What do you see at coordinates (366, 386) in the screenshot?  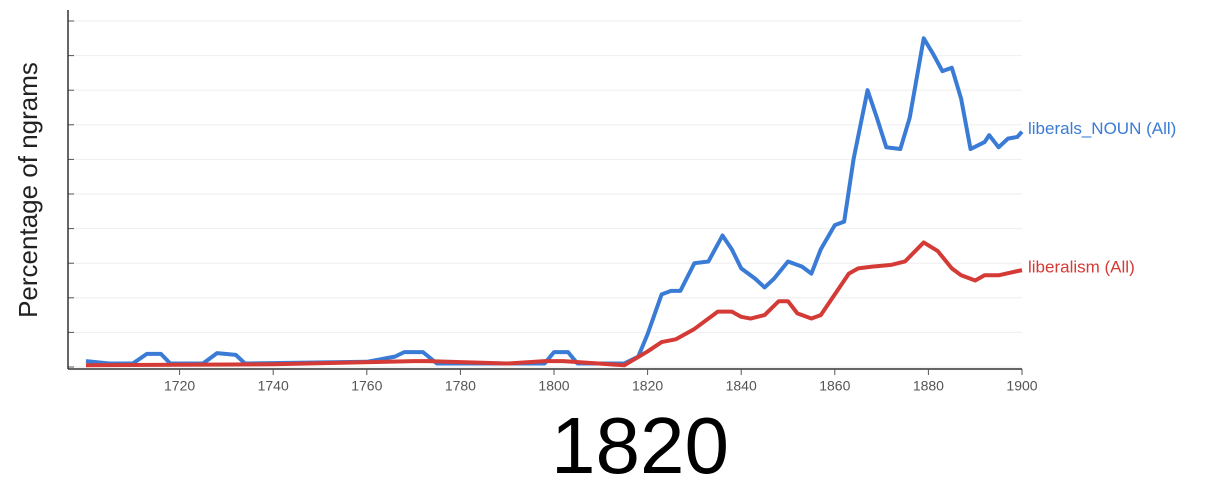 I see `x-tick-label: 1760` at bounding box center [366, 386].